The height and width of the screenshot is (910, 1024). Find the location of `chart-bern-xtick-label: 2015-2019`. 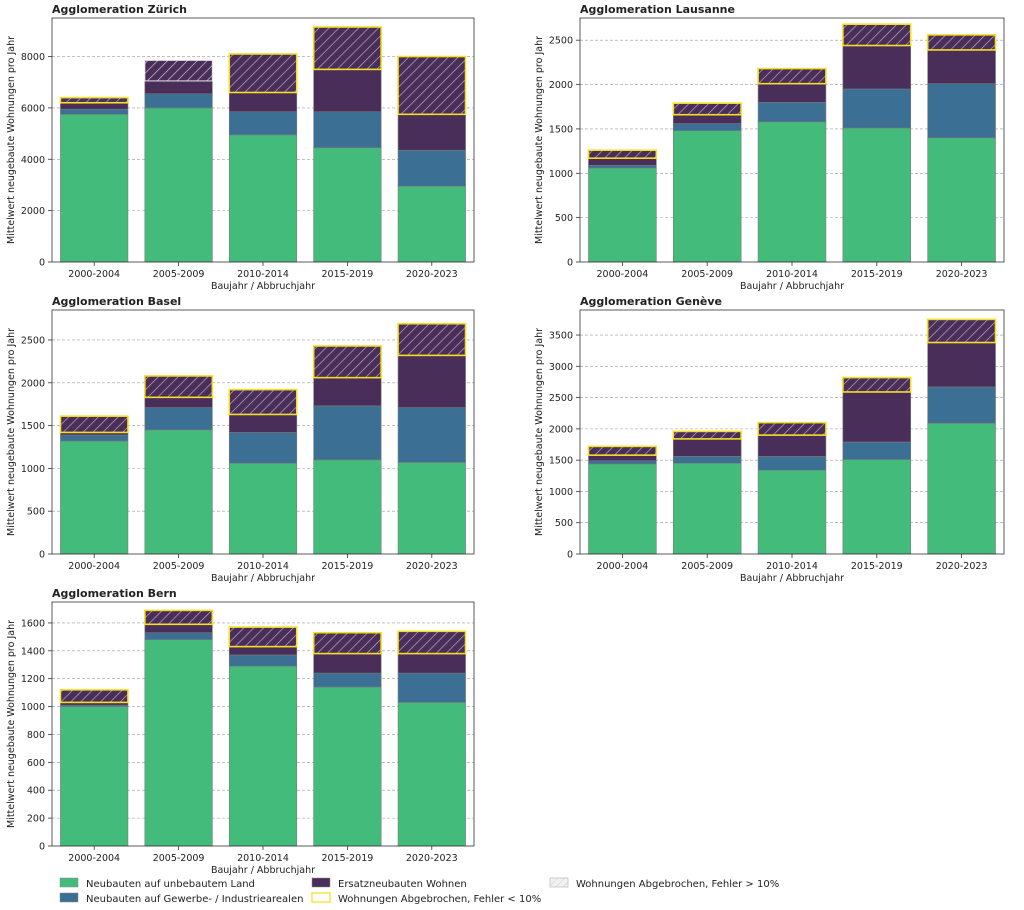

chart-bern-xtick-label: 2015-2019 is located at coordinates (348, 858).